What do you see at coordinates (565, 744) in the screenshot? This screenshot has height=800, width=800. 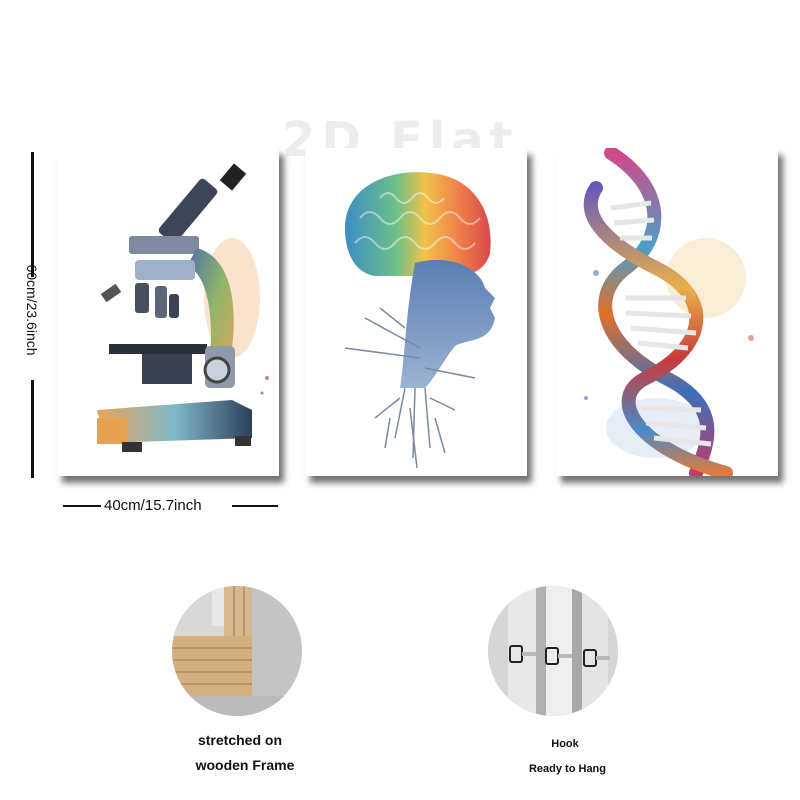 I see `hook-caption-line1: Hook` at bounding box center [565, 744].